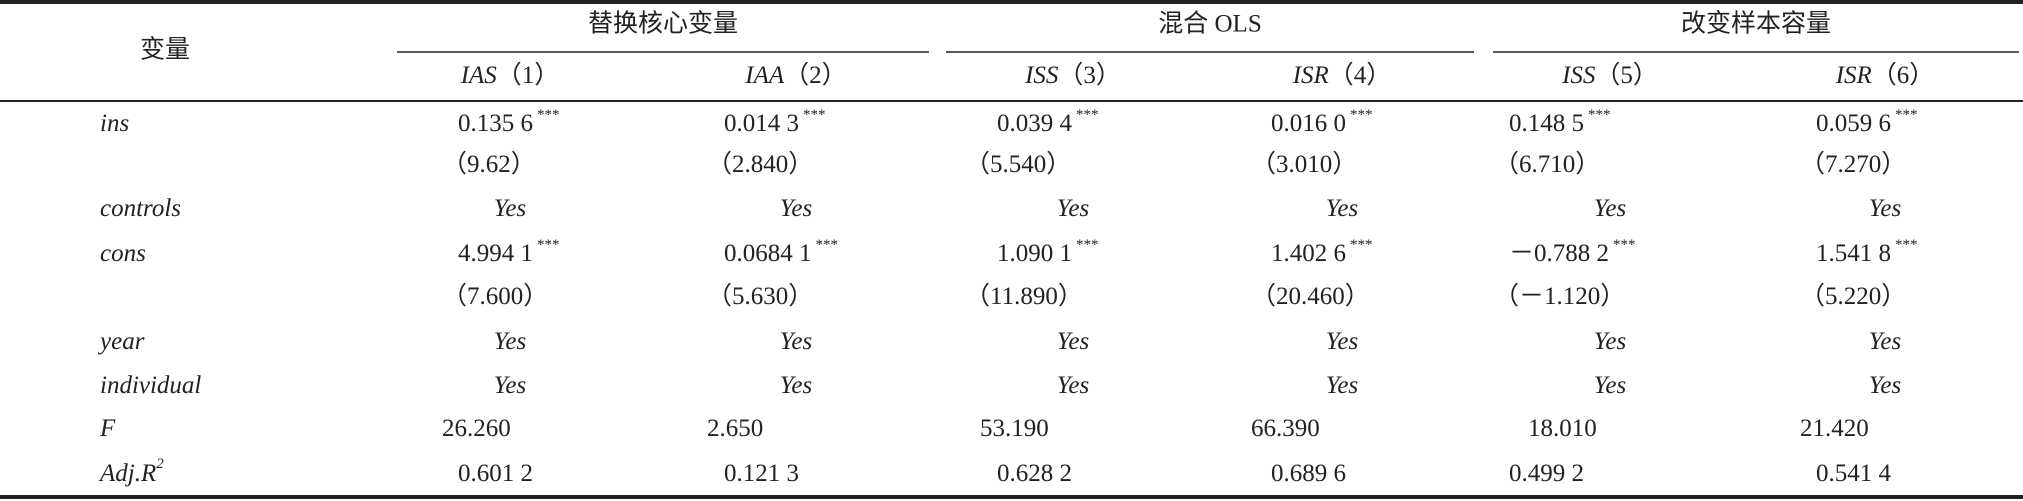 The image size is (2023, 501). What do you see at coordinates (127, 473) in the screenshot?
I see `row-label-text: Adj.R` at bounding box center [127, 473].